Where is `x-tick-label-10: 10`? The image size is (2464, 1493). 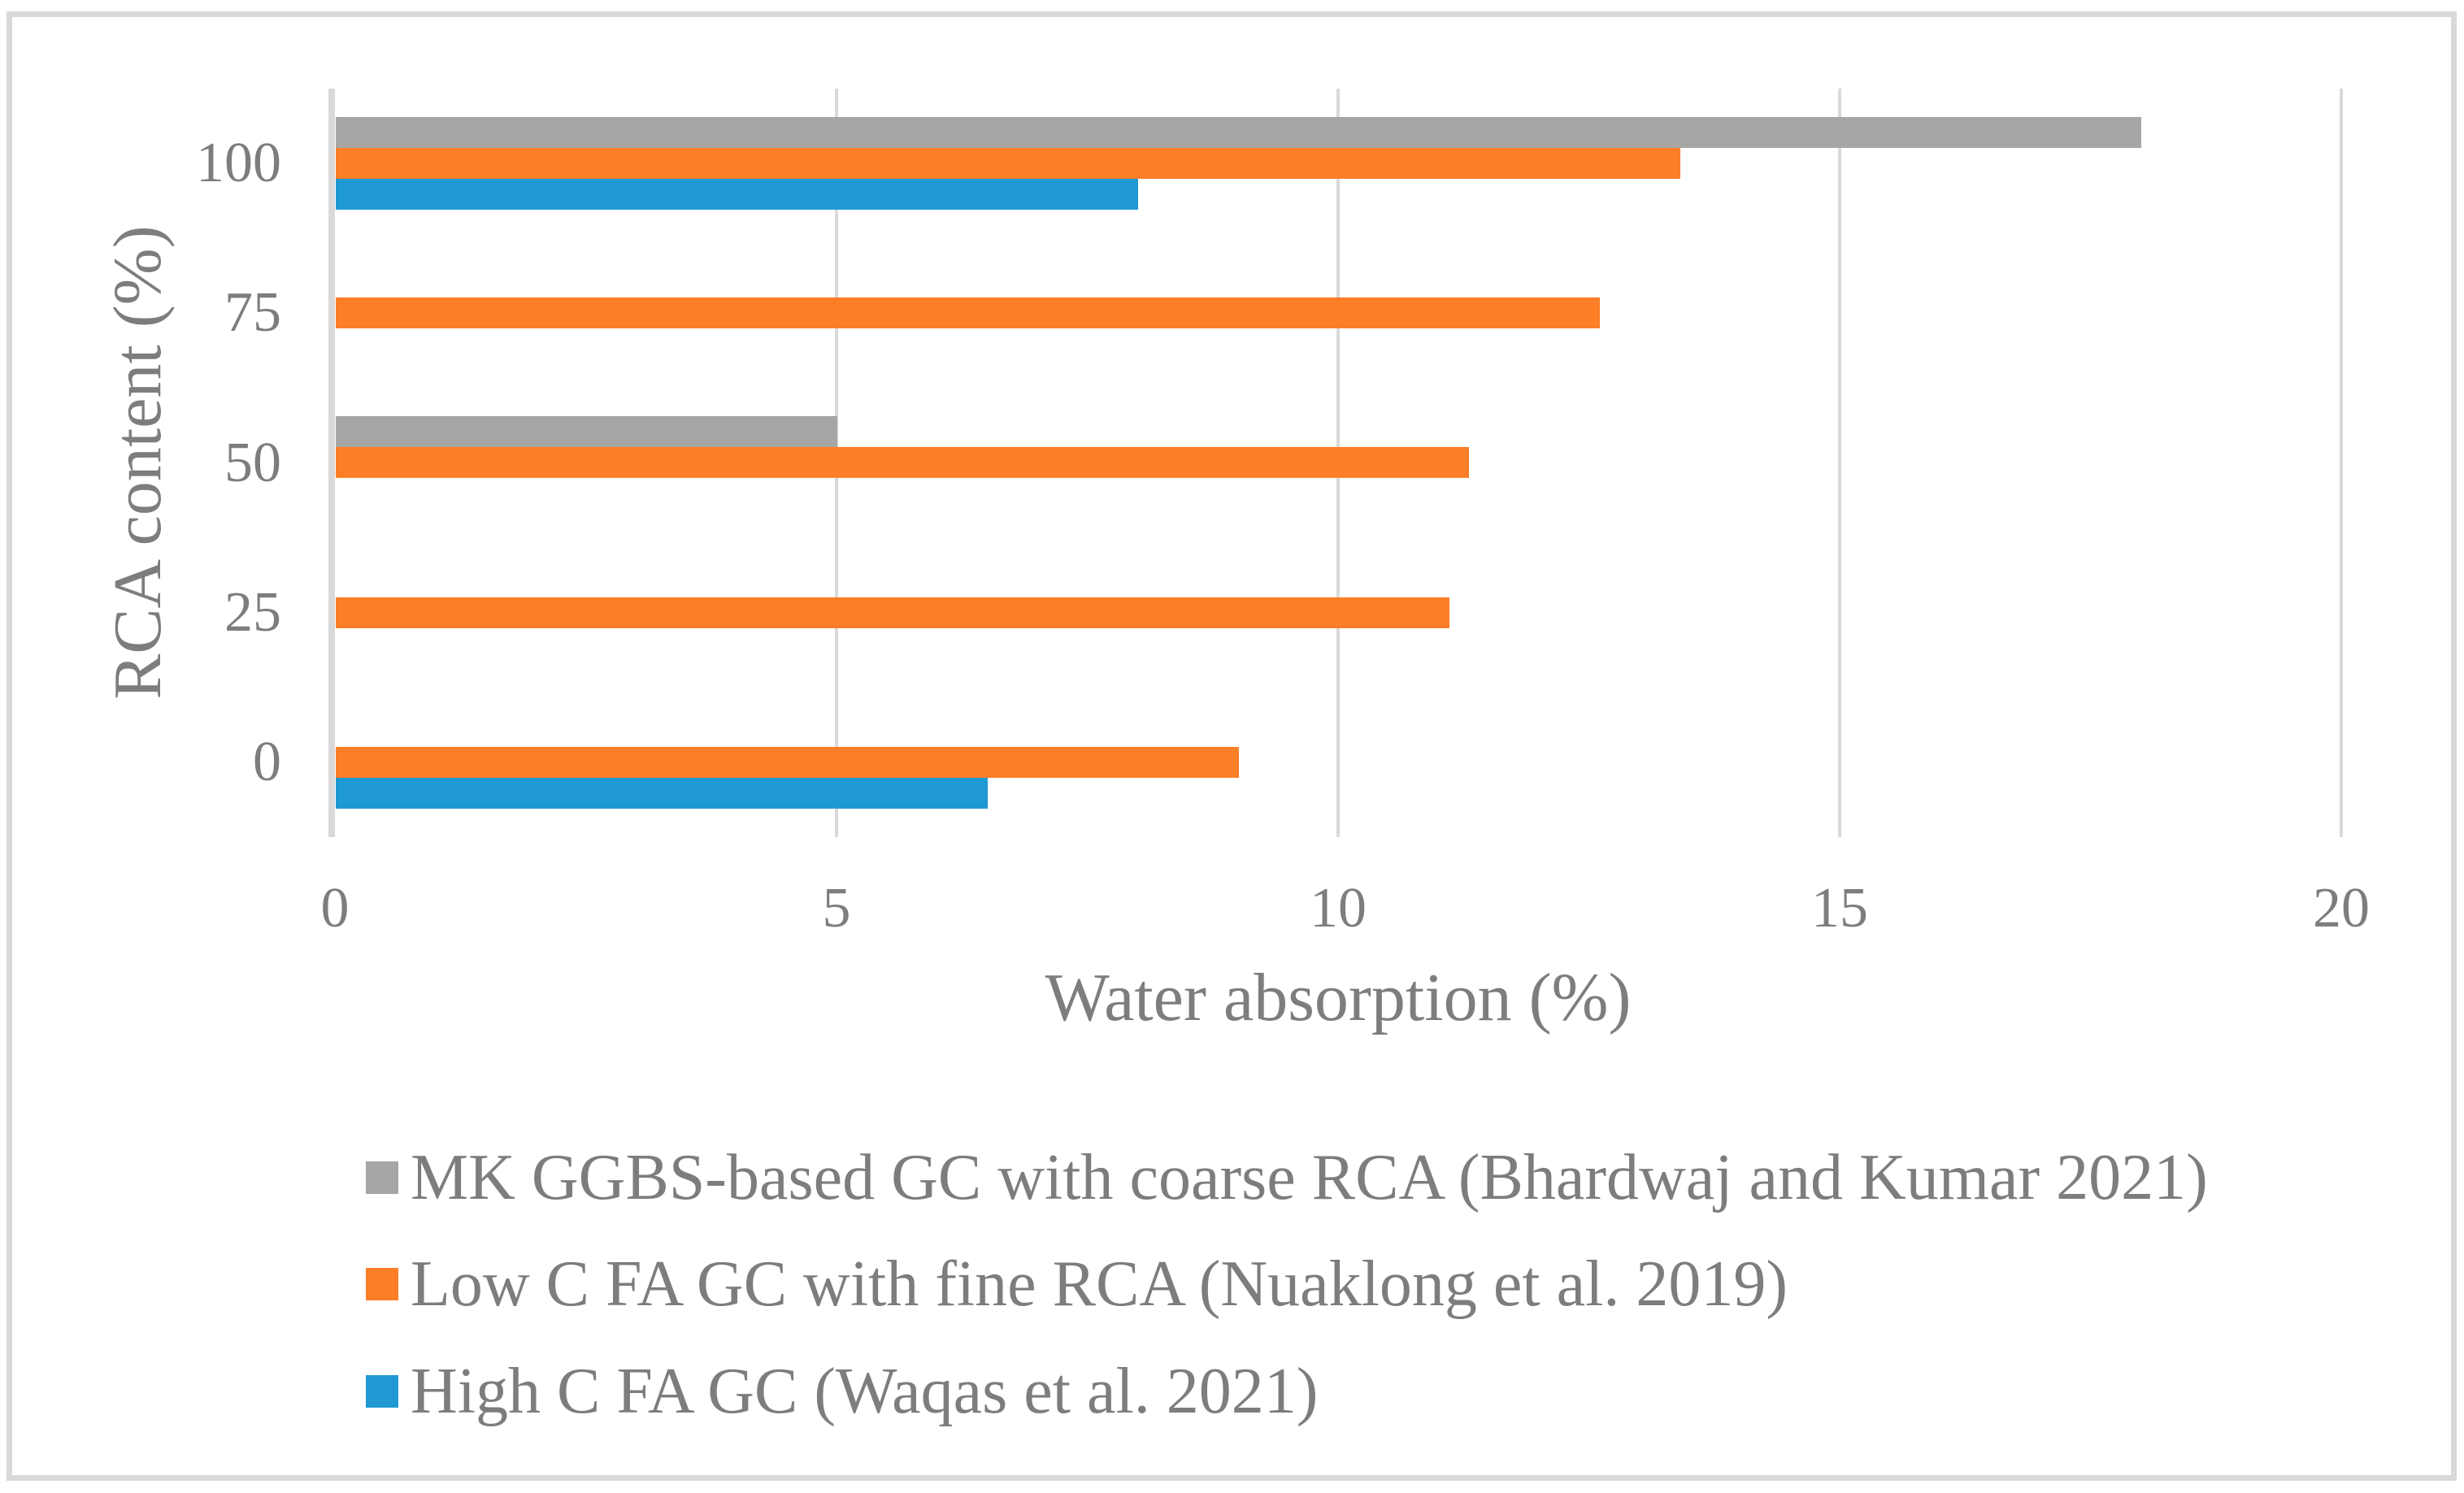 x-tick-label-10: 10 is located at coordinates (1339, 908).